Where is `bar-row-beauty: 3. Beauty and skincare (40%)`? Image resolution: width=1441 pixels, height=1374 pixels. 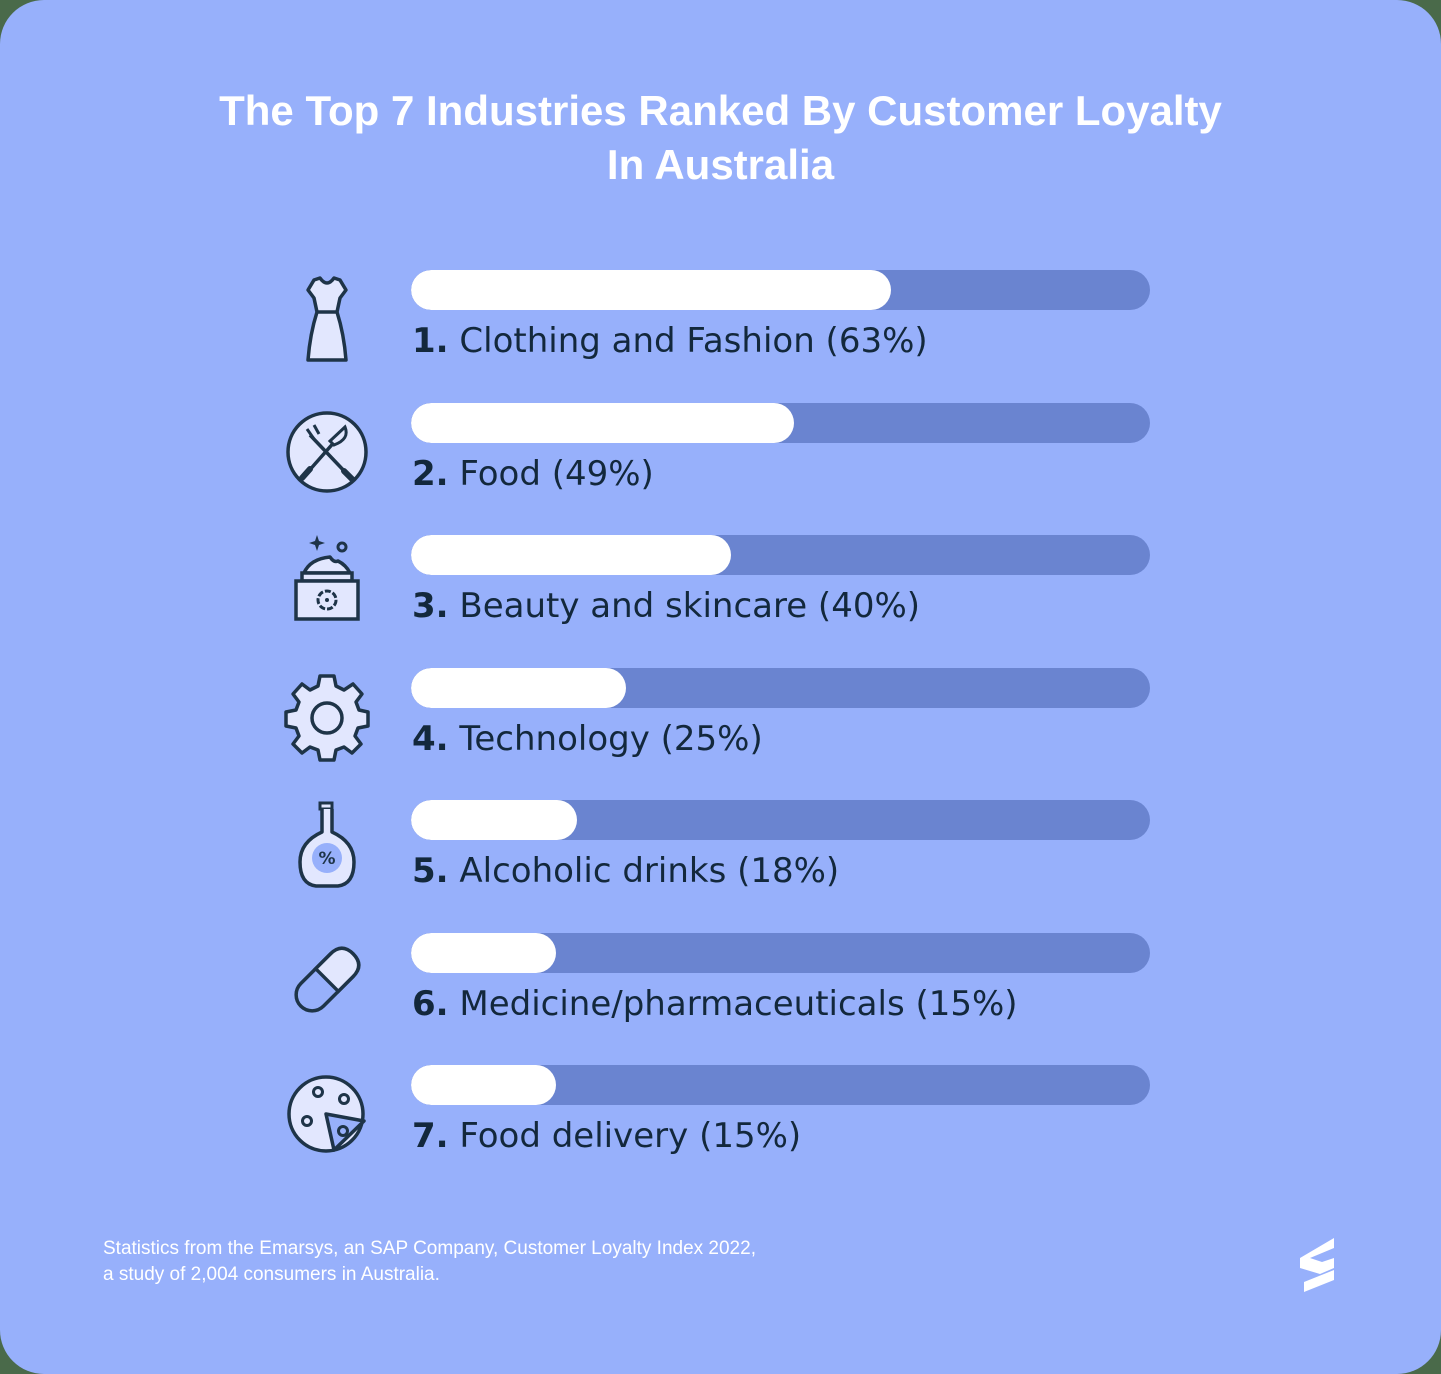 bar-row-beauty: 3. Beauty and skincare (40%) is located at coordinates (720, 585).